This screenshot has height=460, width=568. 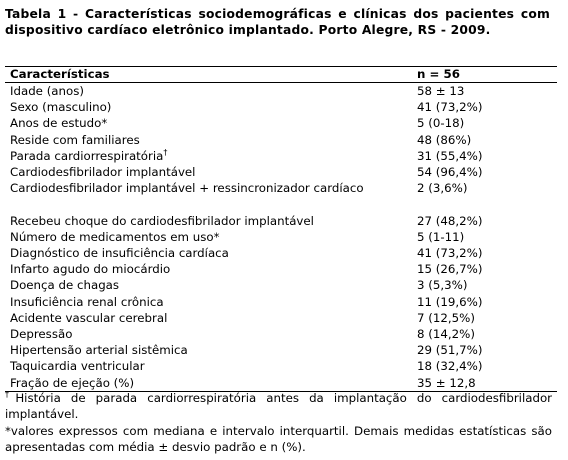 I want to click on row-label: Número de medicamentos em uso*, so click(x=115, y=236).